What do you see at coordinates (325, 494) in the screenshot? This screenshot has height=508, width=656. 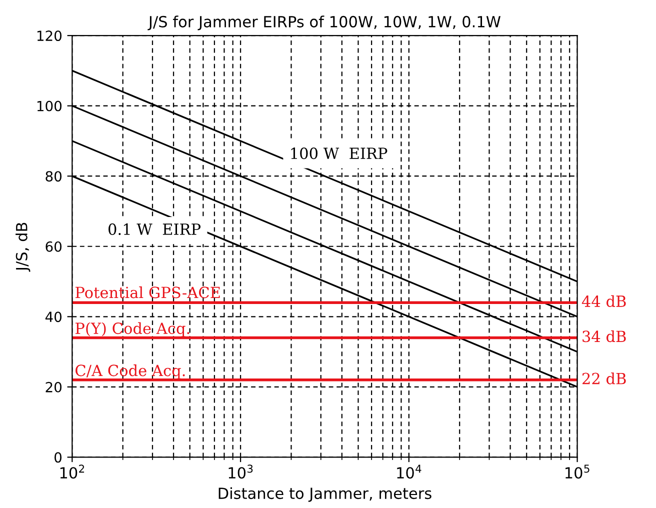 I see `x-axis-title: Distance to Jammer, meters` at bounding box center [325, 494].